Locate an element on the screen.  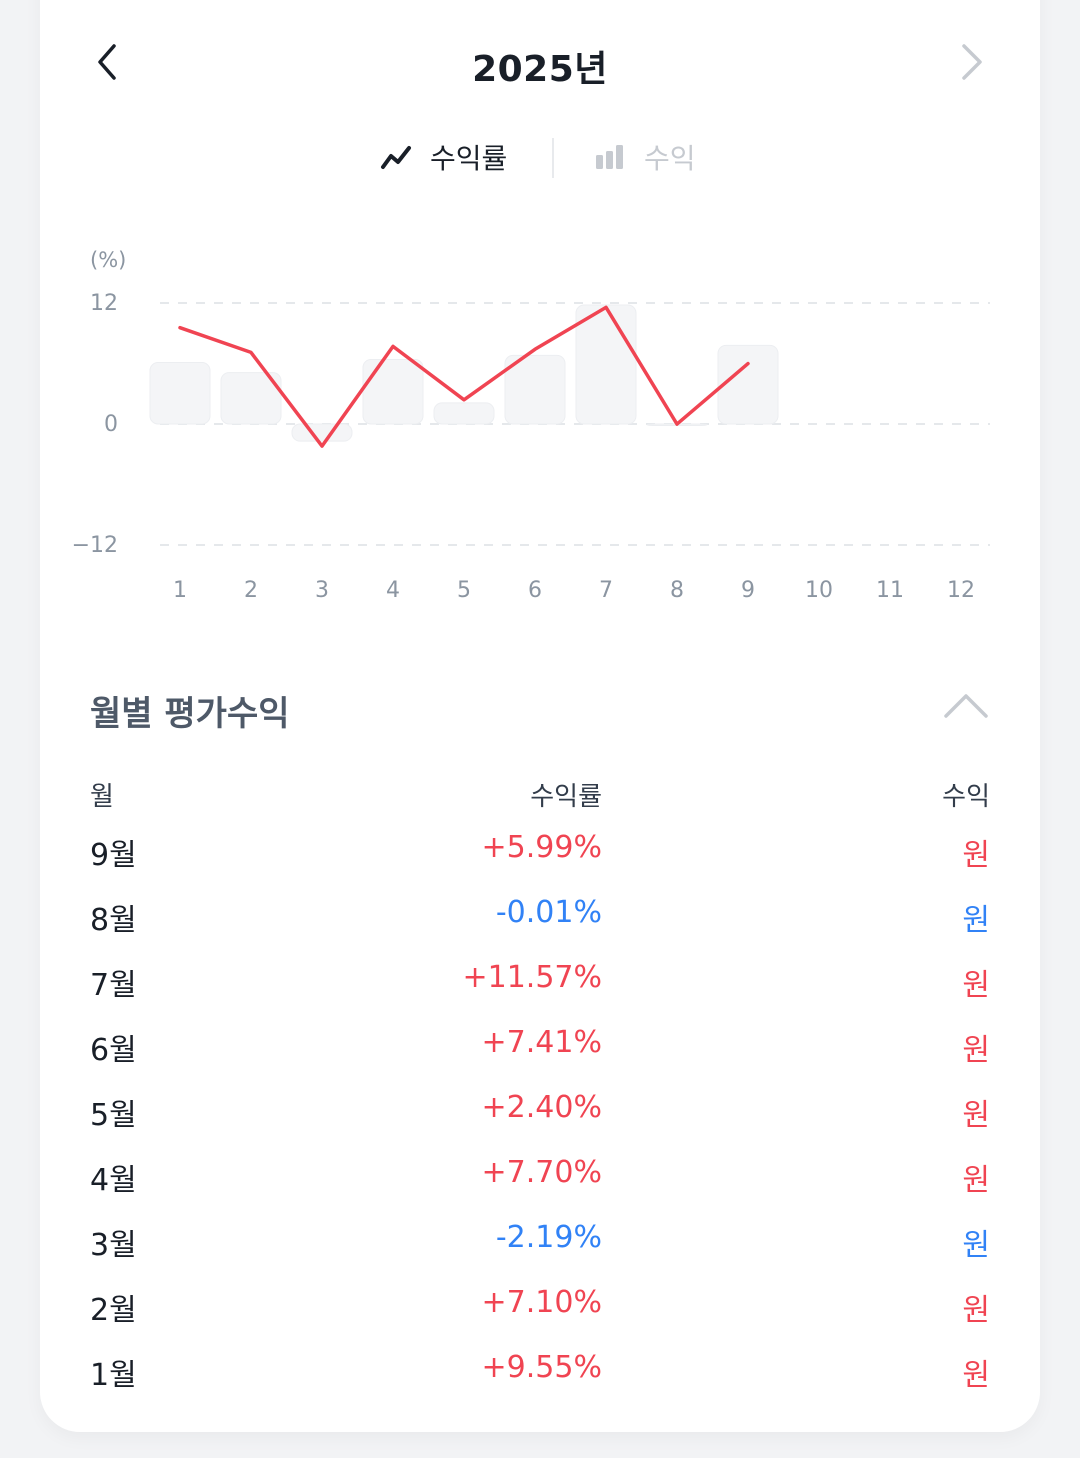
chevron-up-icon is located at coordinates (966, 706).